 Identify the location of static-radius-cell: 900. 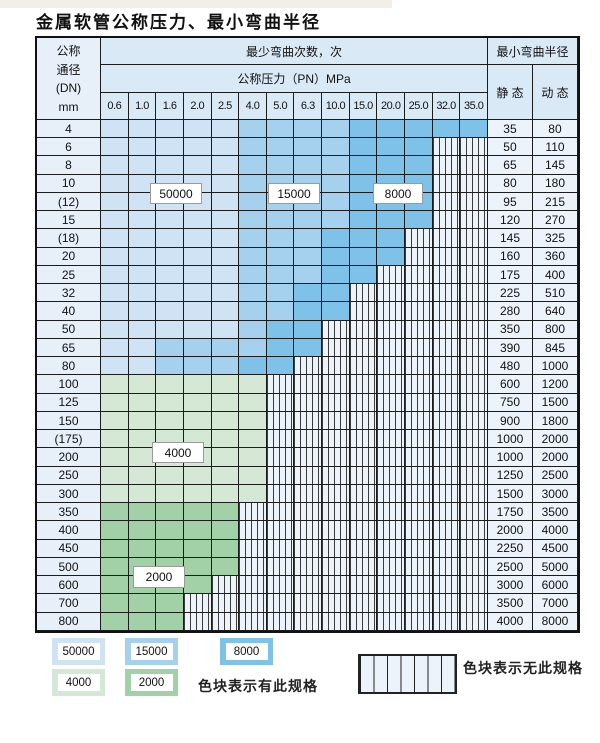
(510, 421).